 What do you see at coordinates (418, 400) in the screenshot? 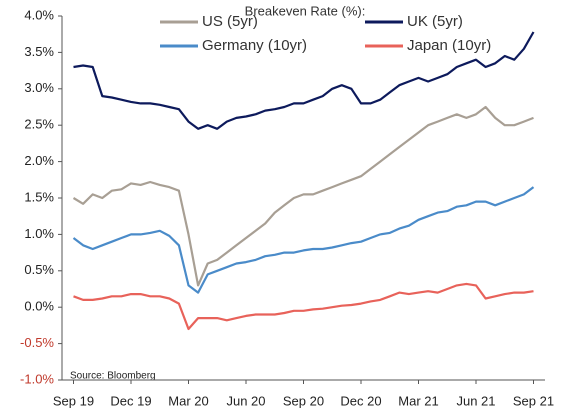
I see `x-tick-label: Mar 21` at bounding box center [418, 400].